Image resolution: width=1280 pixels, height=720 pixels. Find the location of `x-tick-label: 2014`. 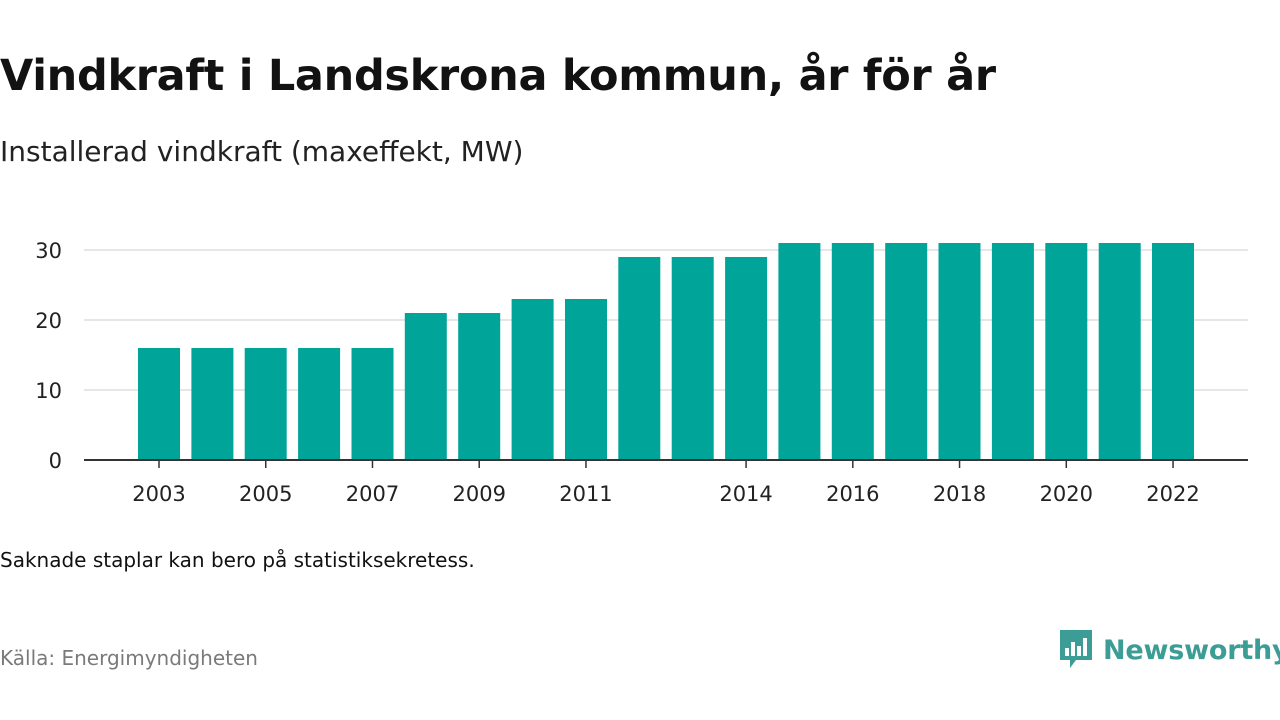

x-tick-label: 2014 is located at coordinates (745, 494).